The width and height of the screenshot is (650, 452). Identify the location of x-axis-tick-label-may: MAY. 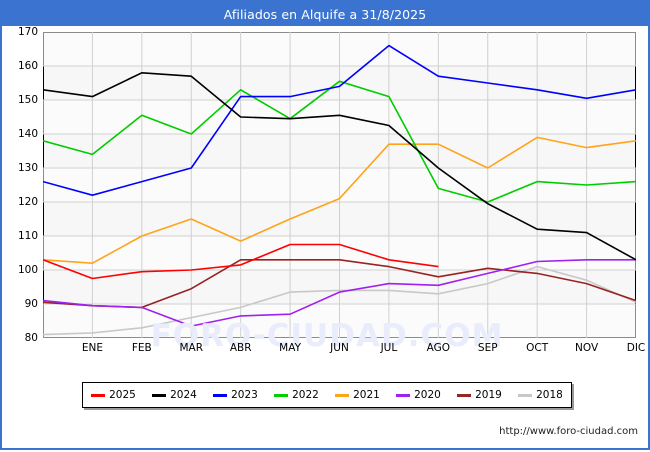
(290, 348).